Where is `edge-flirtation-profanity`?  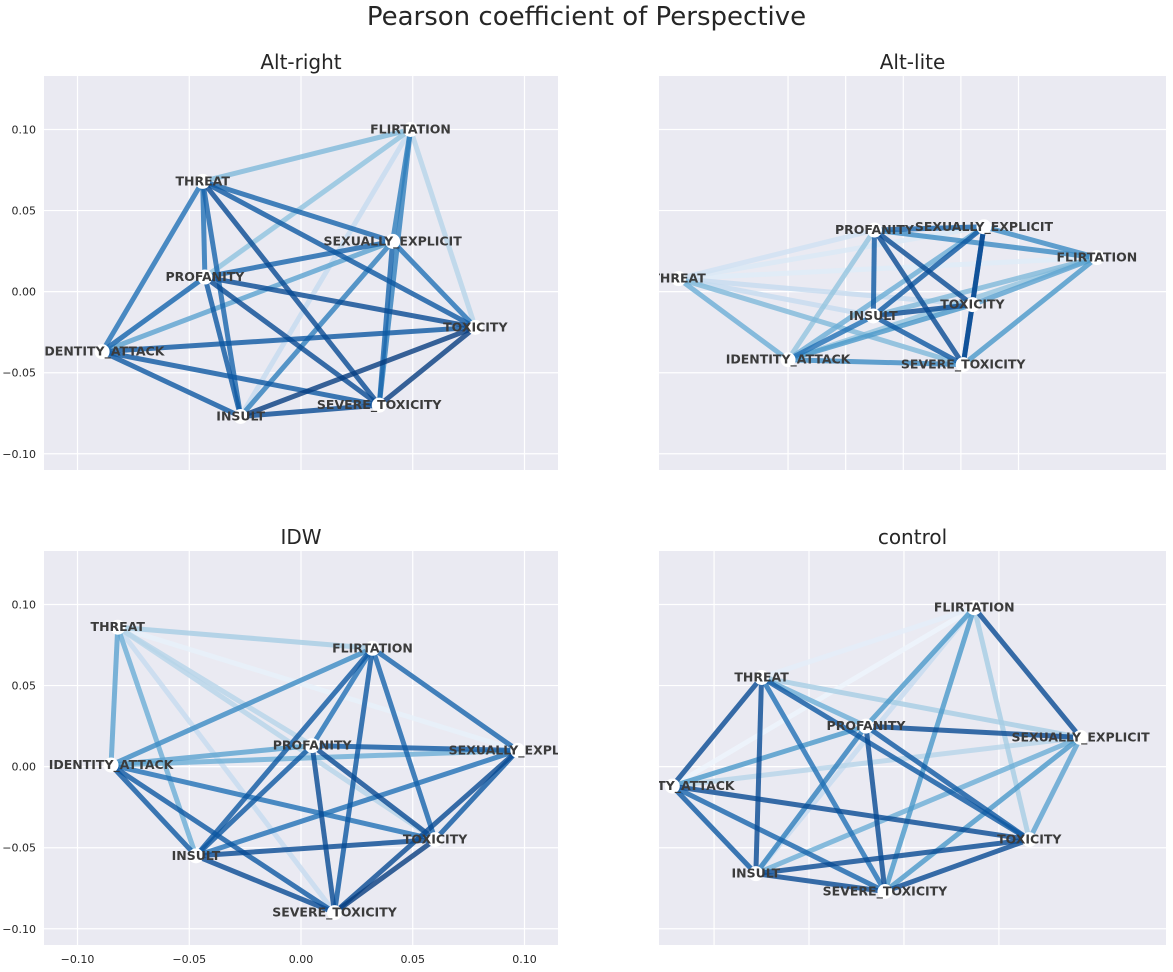
edge-flirtation-profanity is located at coordinates (342, 696).